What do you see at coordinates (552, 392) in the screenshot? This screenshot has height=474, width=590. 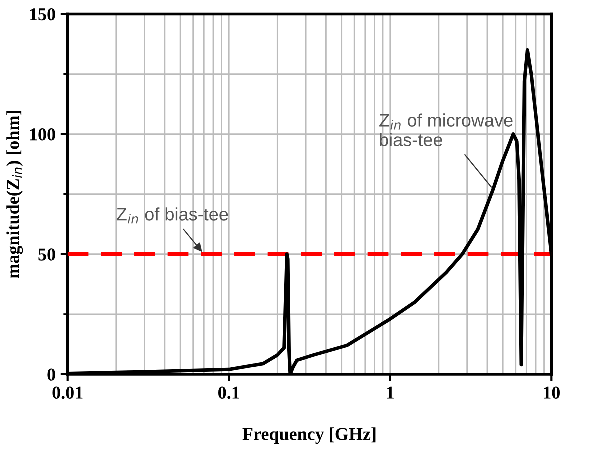 I see `x-tick-label: 10` at bounding box center [552, 392].